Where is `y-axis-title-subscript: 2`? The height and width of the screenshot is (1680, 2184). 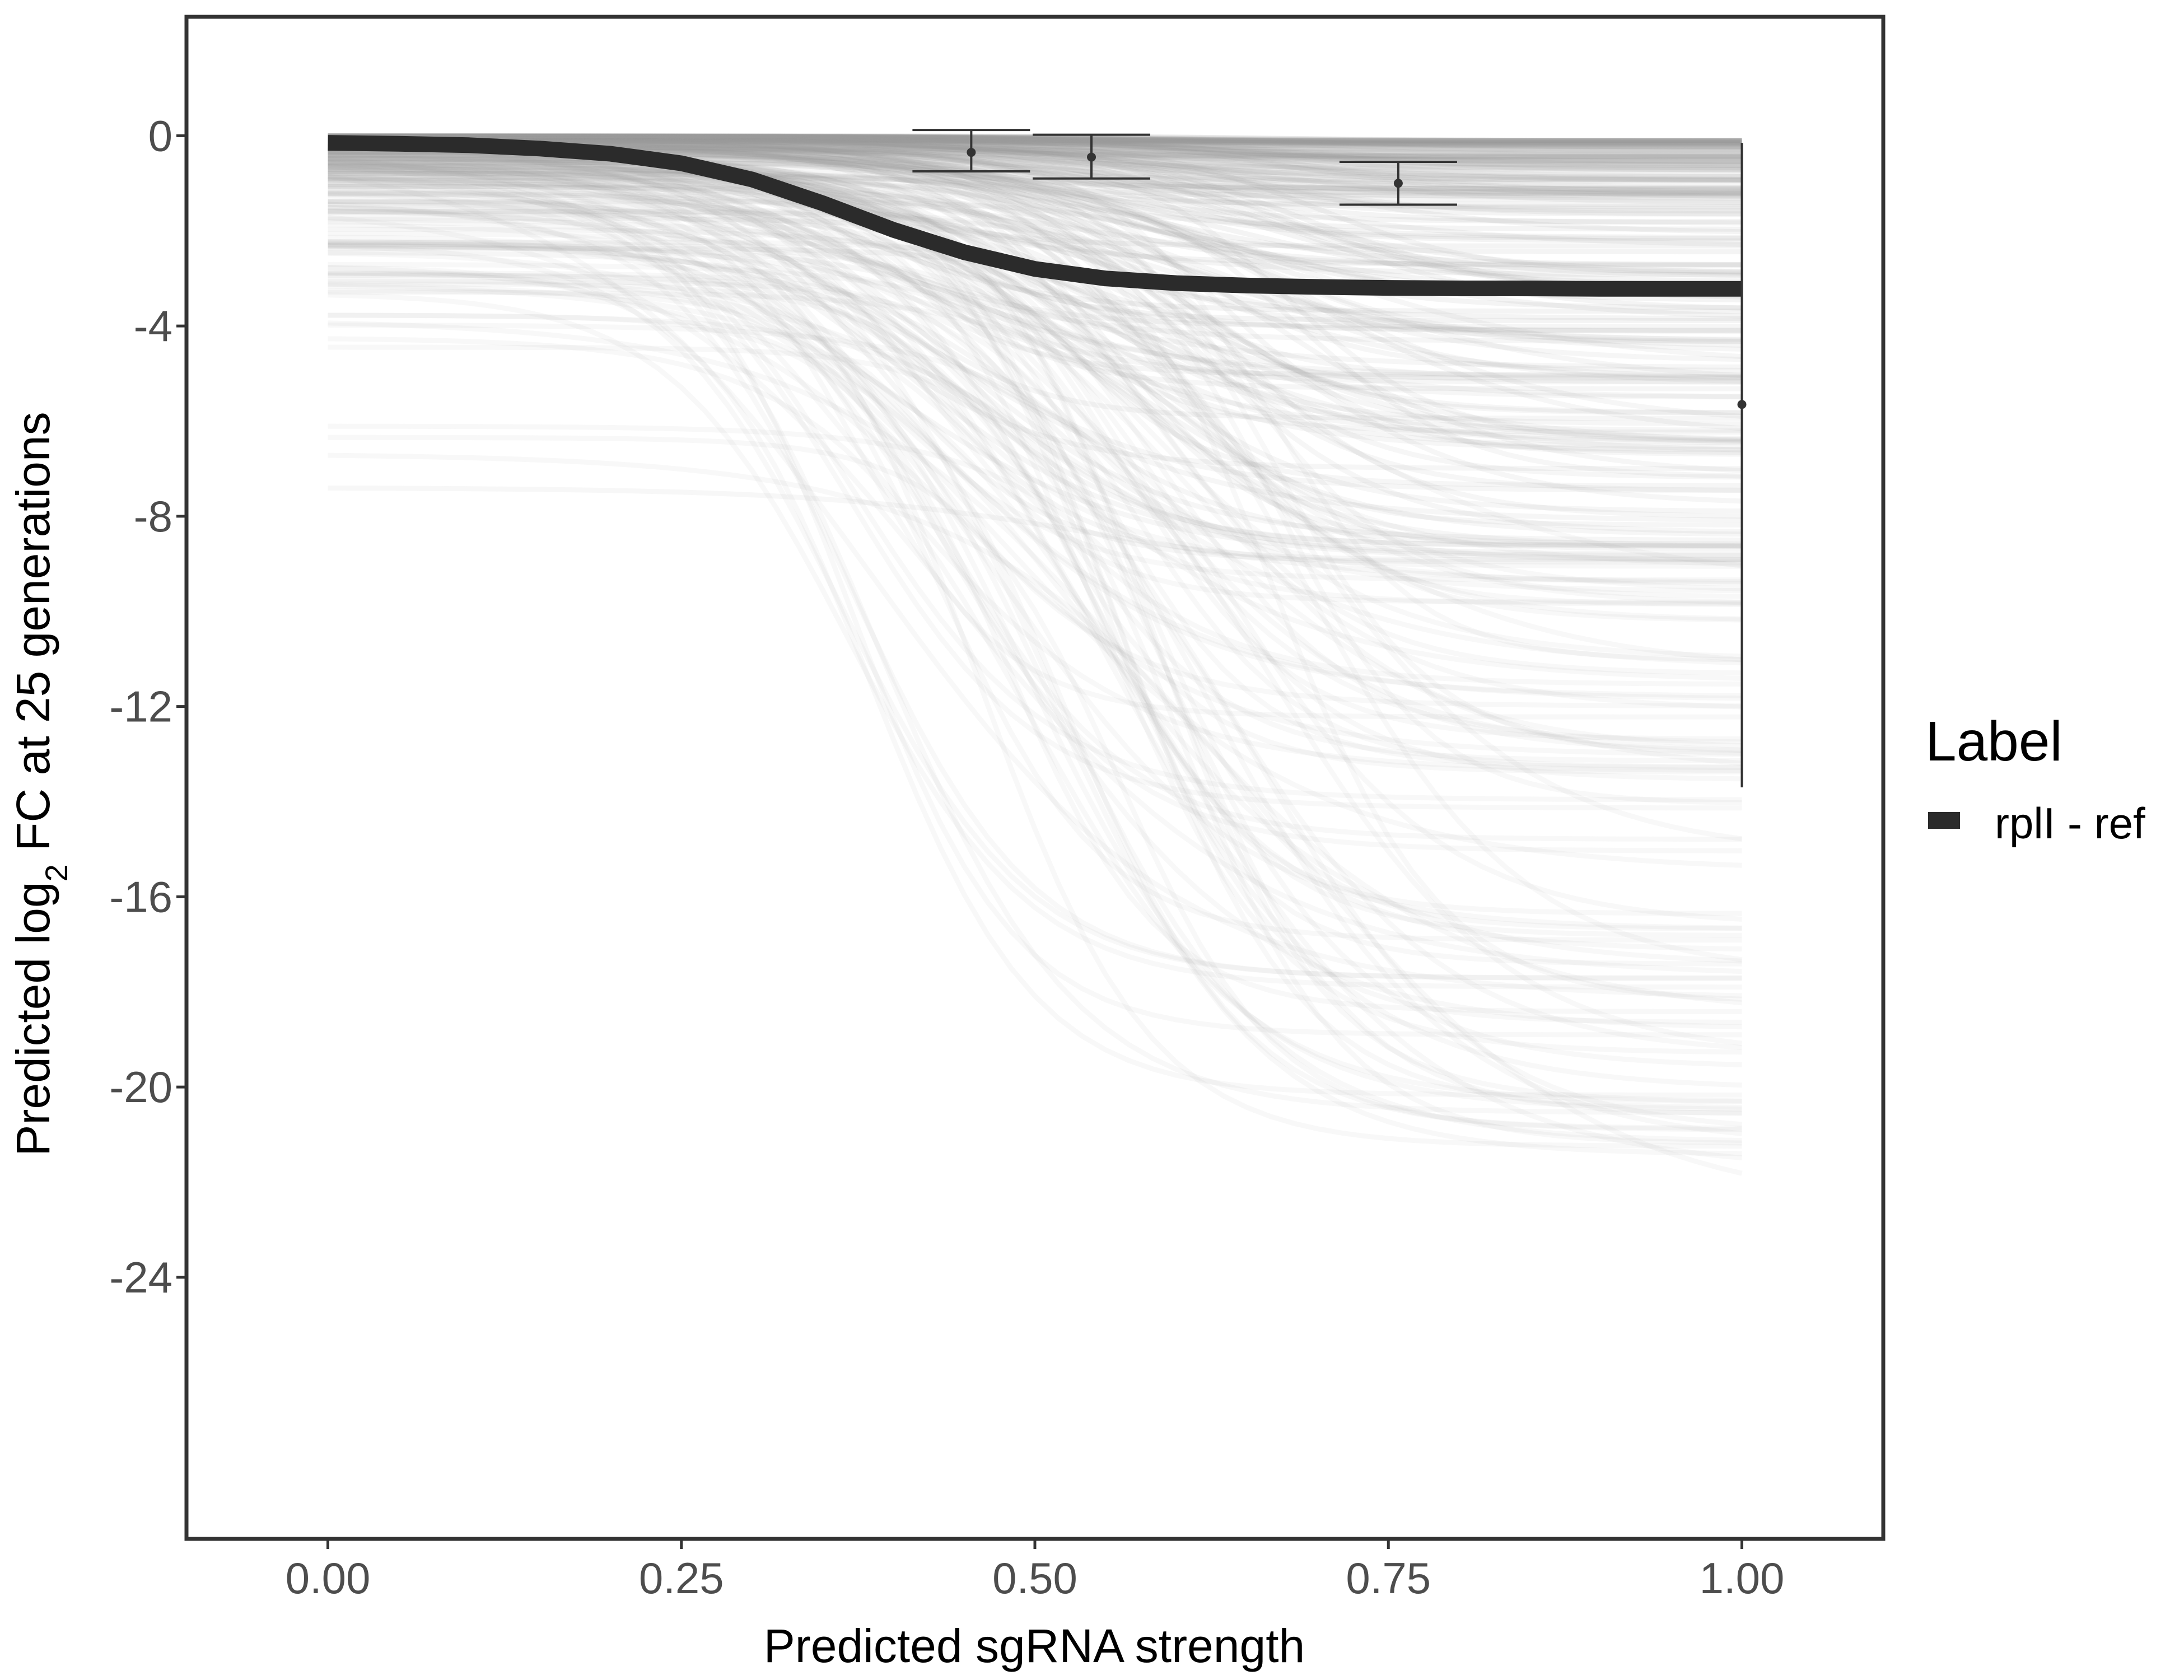 y-axis-title-subscript: 2 is located at coordinates (57, 873).